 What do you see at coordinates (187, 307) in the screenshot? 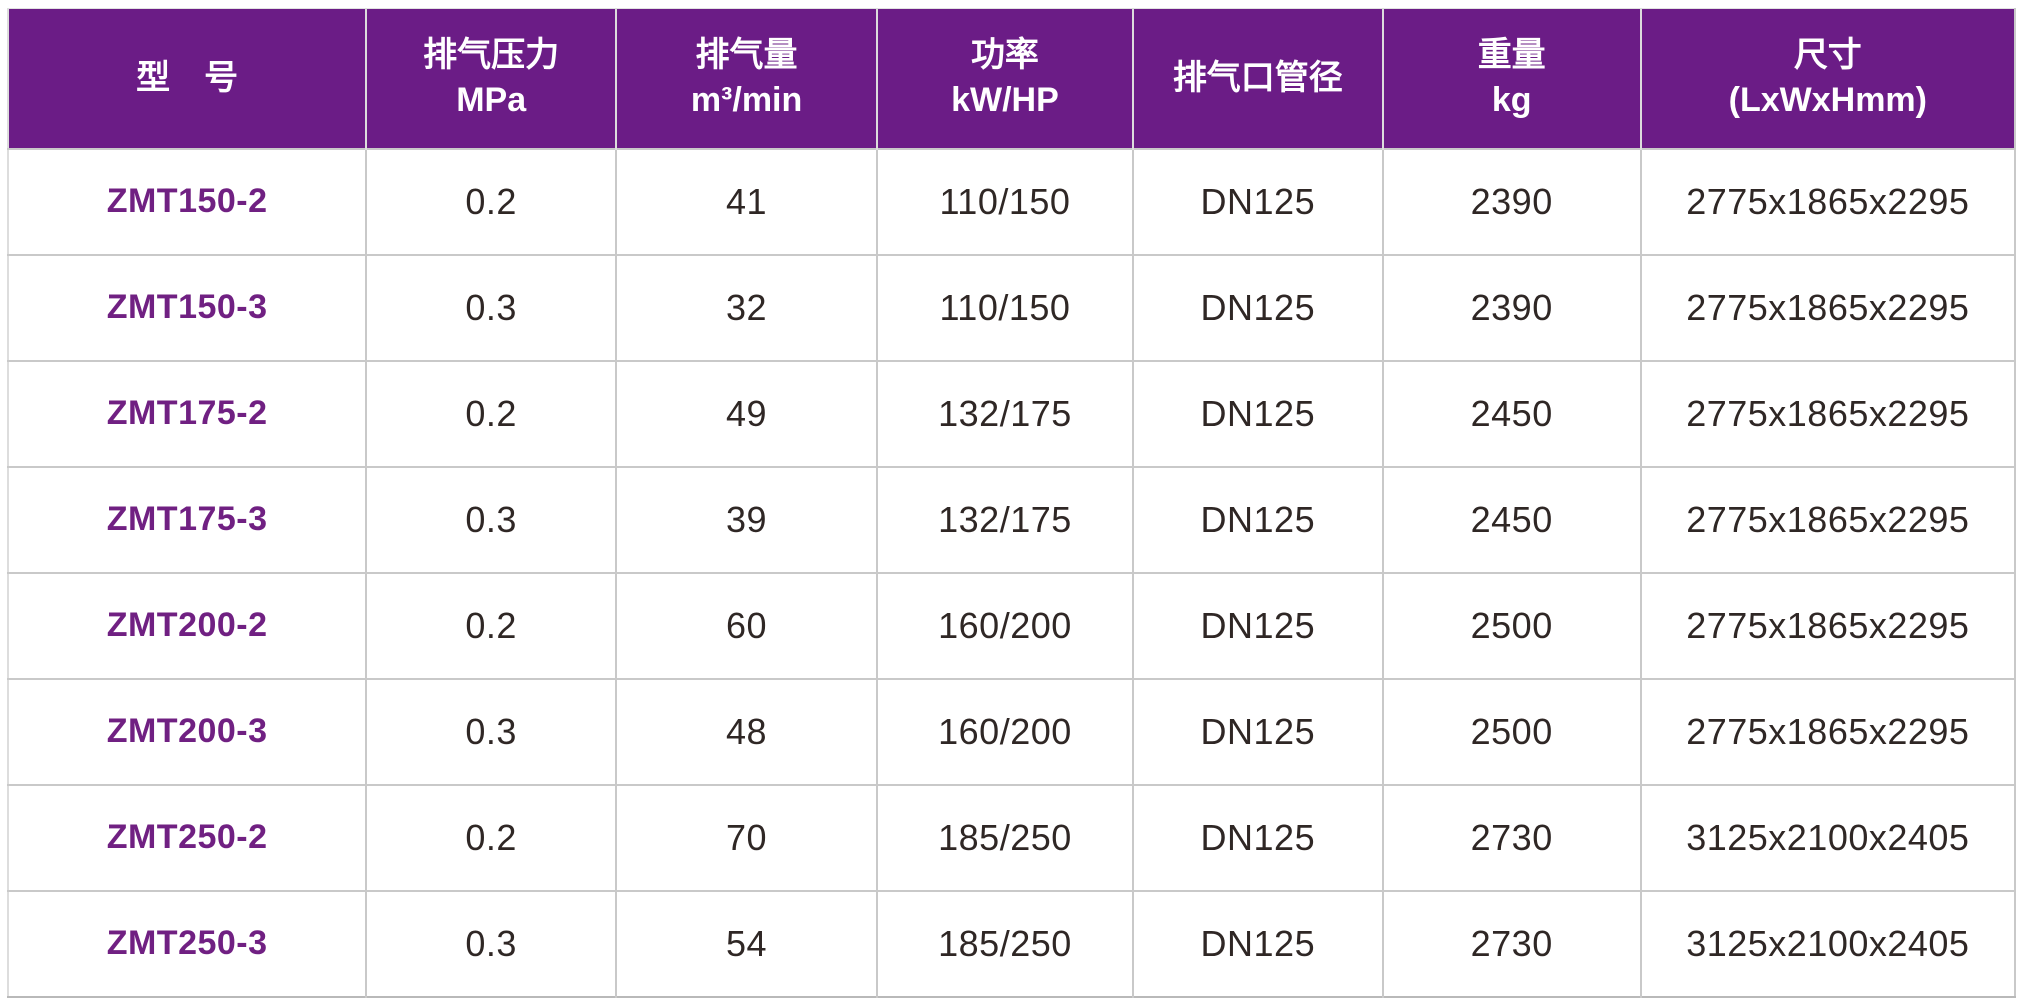
I see `model-cell: ZMT150-3` at bounding box center [187, 307].